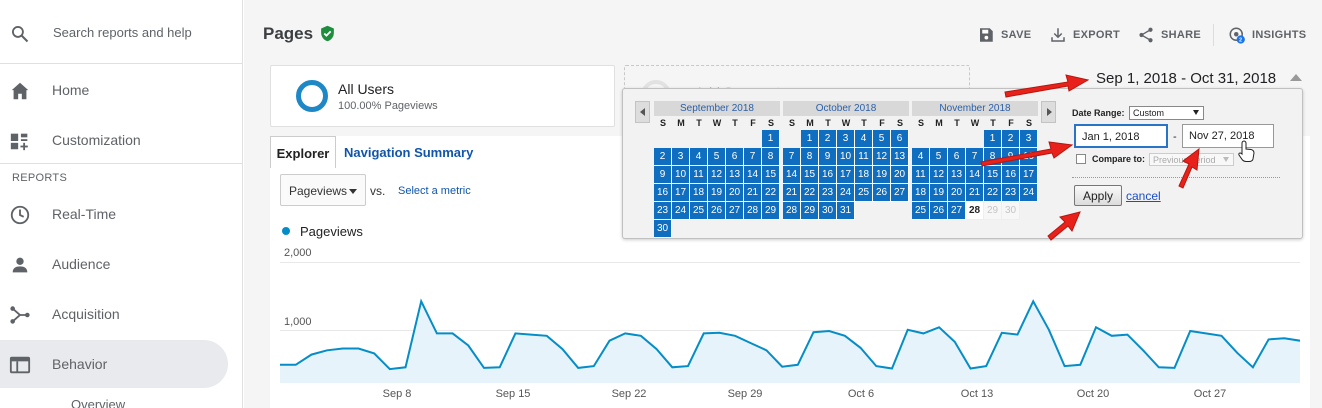 The image size is (1322, 408). What do you see at coordinates (1228, 136) in the screenshot?
I see `end-date-input: Nov 27, 2018` at bounding box center [1228, 136].